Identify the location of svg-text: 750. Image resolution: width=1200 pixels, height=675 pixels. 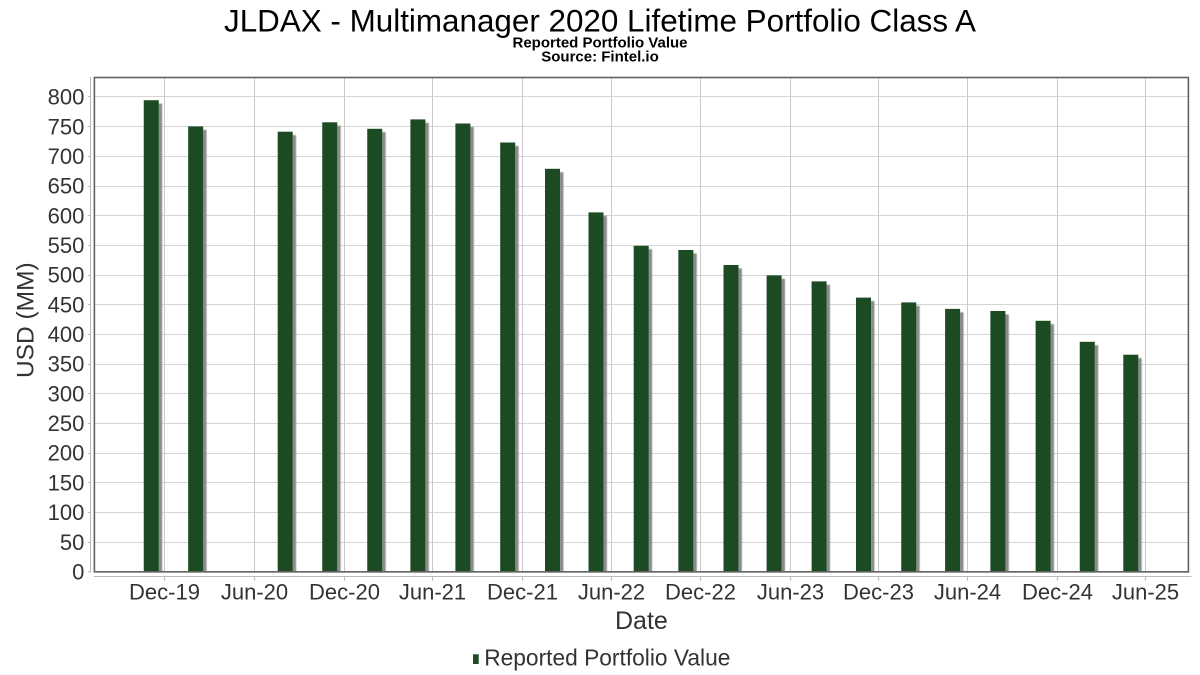
(66, 126).